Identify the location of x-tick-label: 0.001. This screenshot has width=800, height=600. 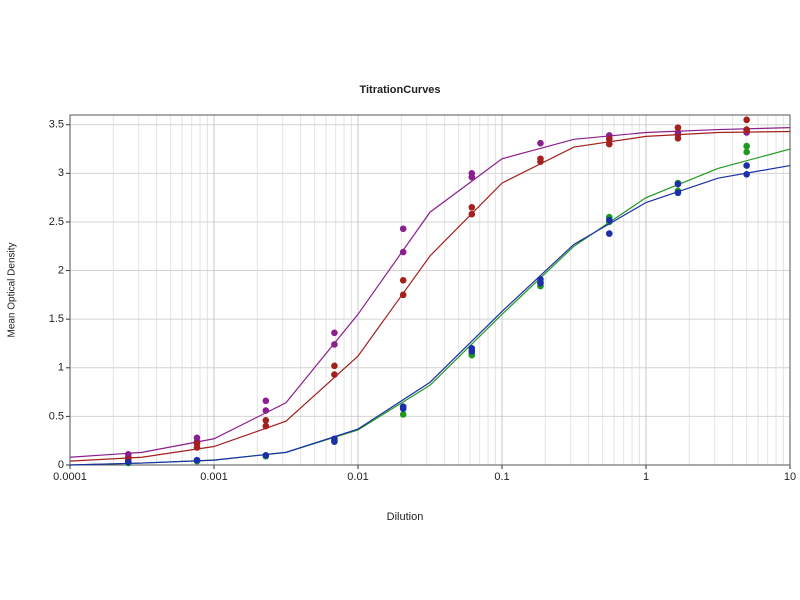
(214, 477).